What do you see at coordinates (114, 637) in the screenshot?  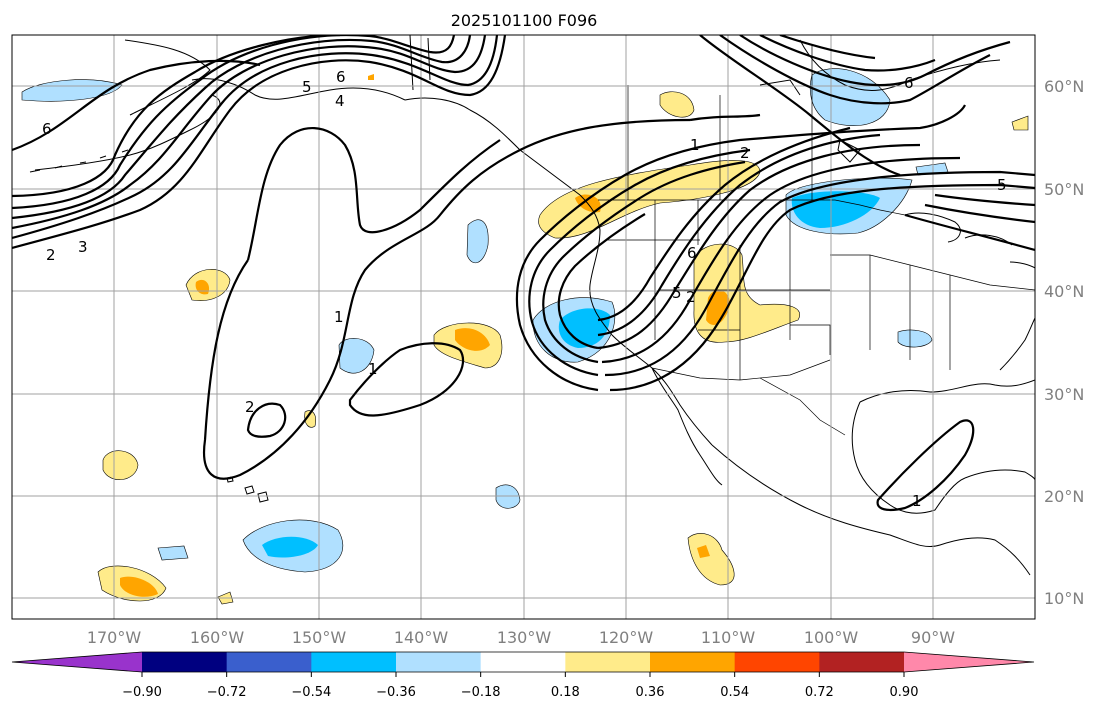 I see `longitude-label: 170°W` at bounding box center [114, 637].